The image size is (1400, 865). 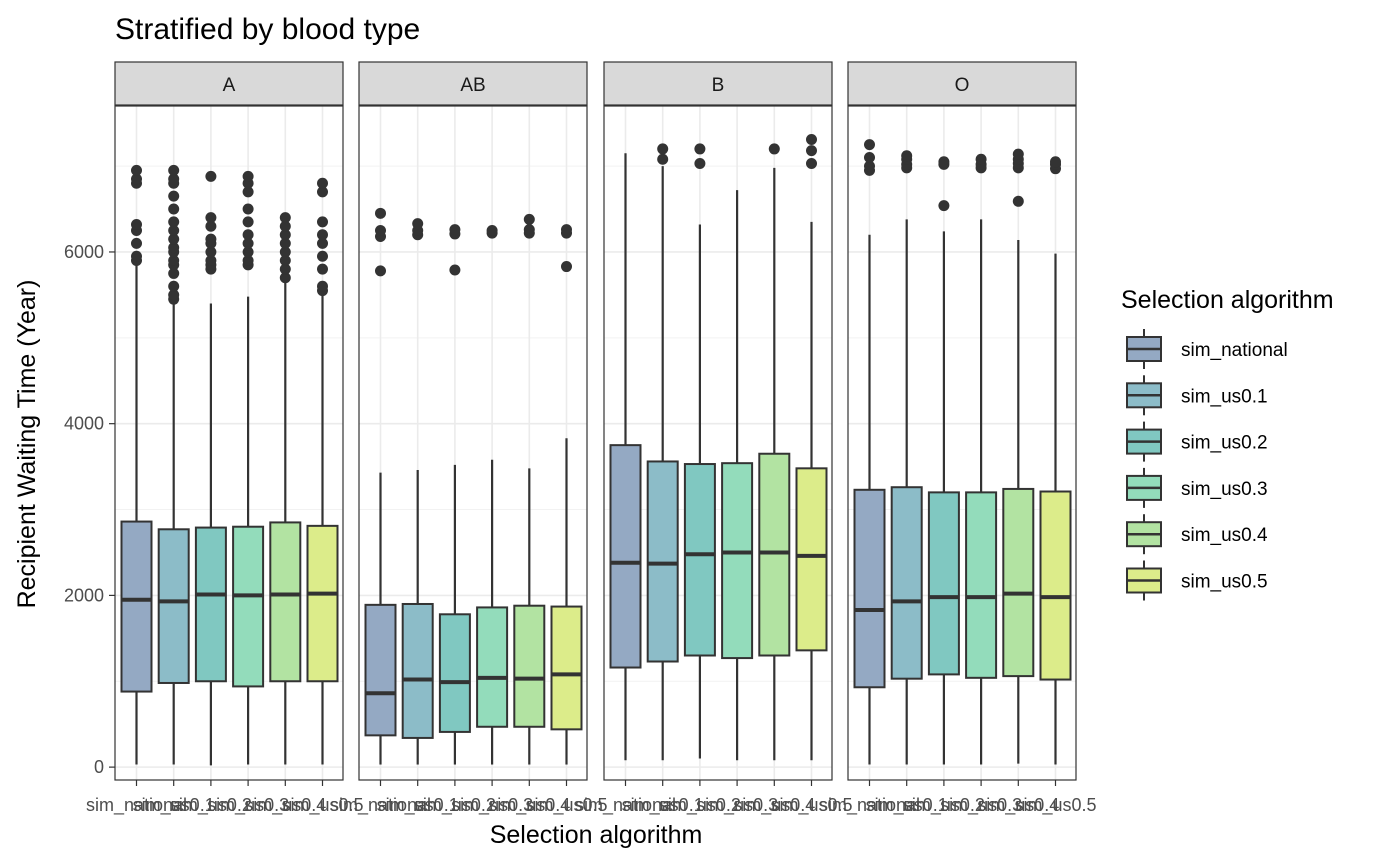 I want to click on x-tick-label: sim_us0.1, so click(x=174, y=805).